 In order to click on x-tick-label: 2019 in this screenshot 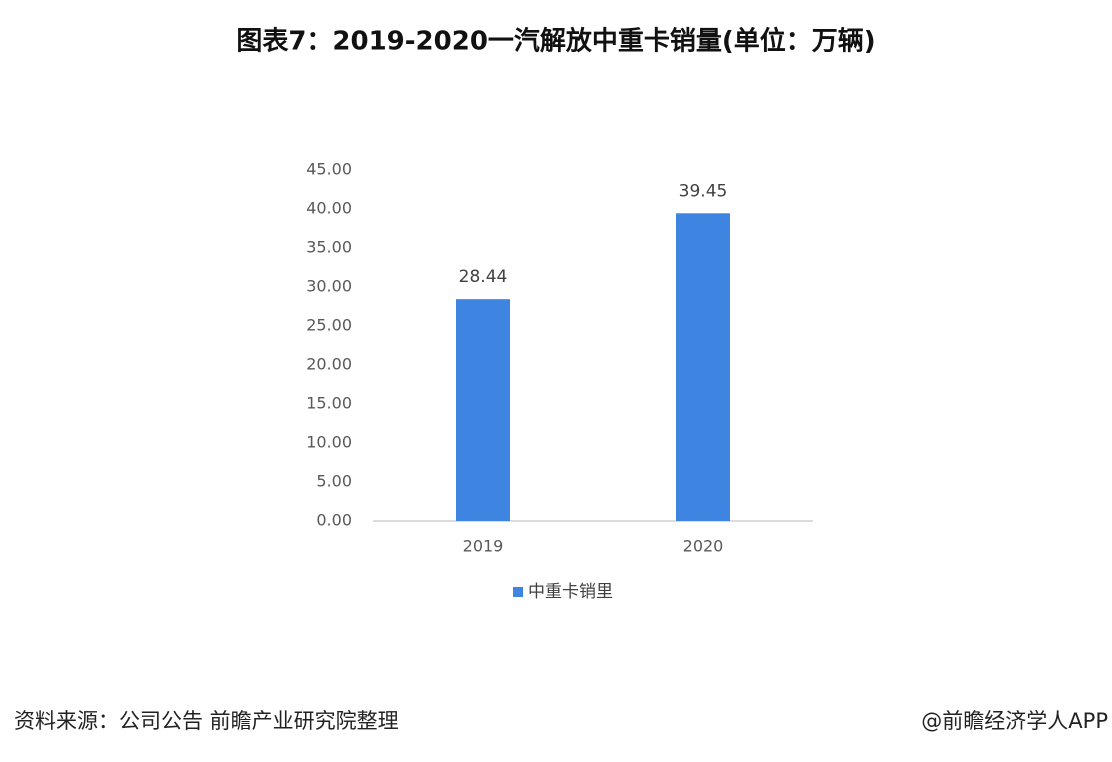, I will do `click(483, 546)`.